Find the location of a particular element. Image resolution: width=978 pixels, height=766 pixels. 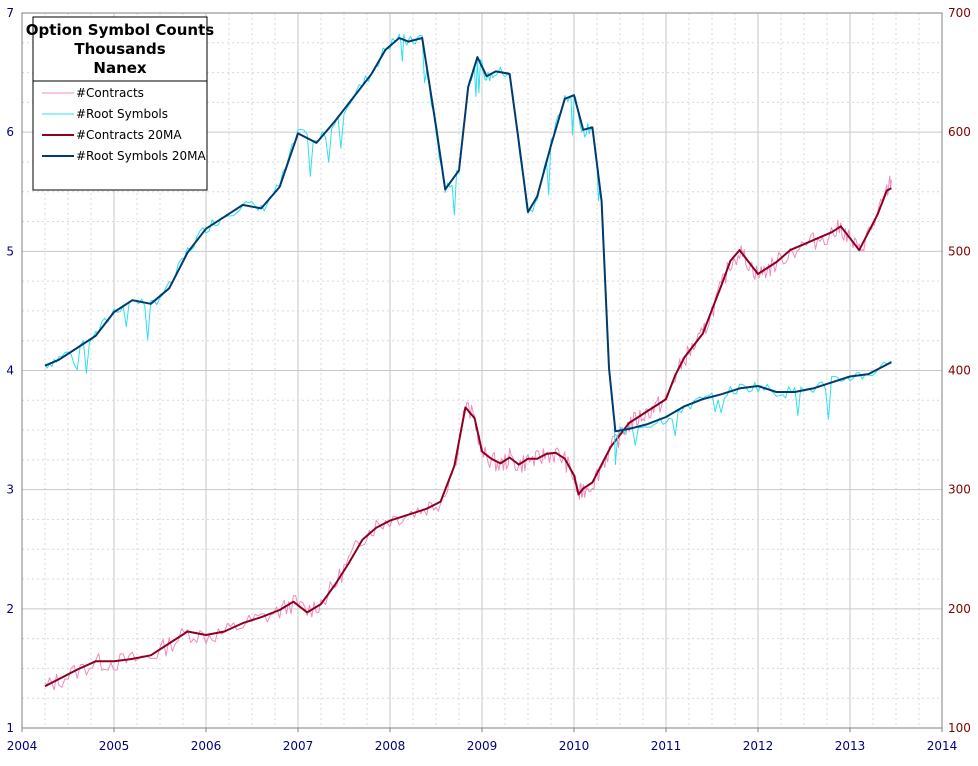

x-tick-label: 2011 is located at coordinates (666, 746).